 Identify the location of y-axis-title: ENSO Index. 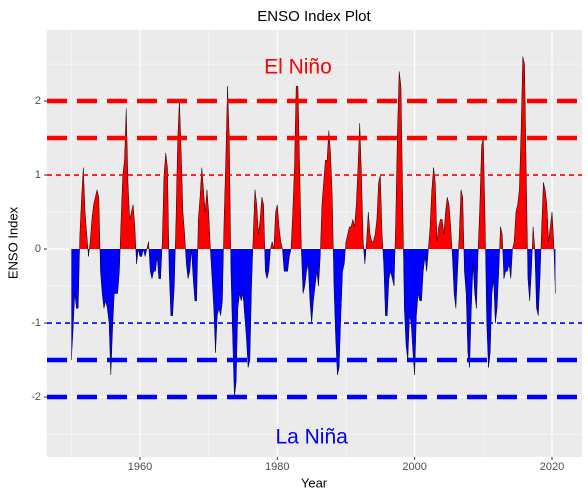
(12, 242).